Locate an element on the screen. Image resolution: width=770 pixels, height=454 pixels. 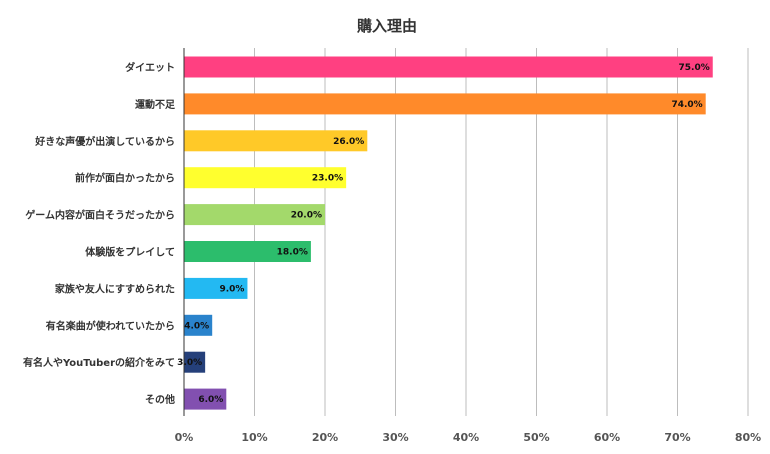
category-label: 前作が面白かったから is located at coordinates (125, 178).